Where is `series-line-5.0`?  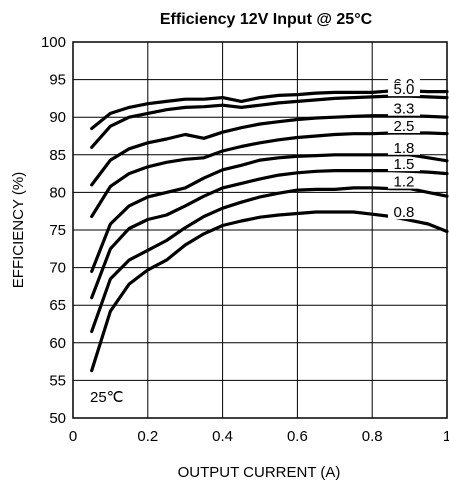
series-line-5.0 is located at coordinates (269, 121).